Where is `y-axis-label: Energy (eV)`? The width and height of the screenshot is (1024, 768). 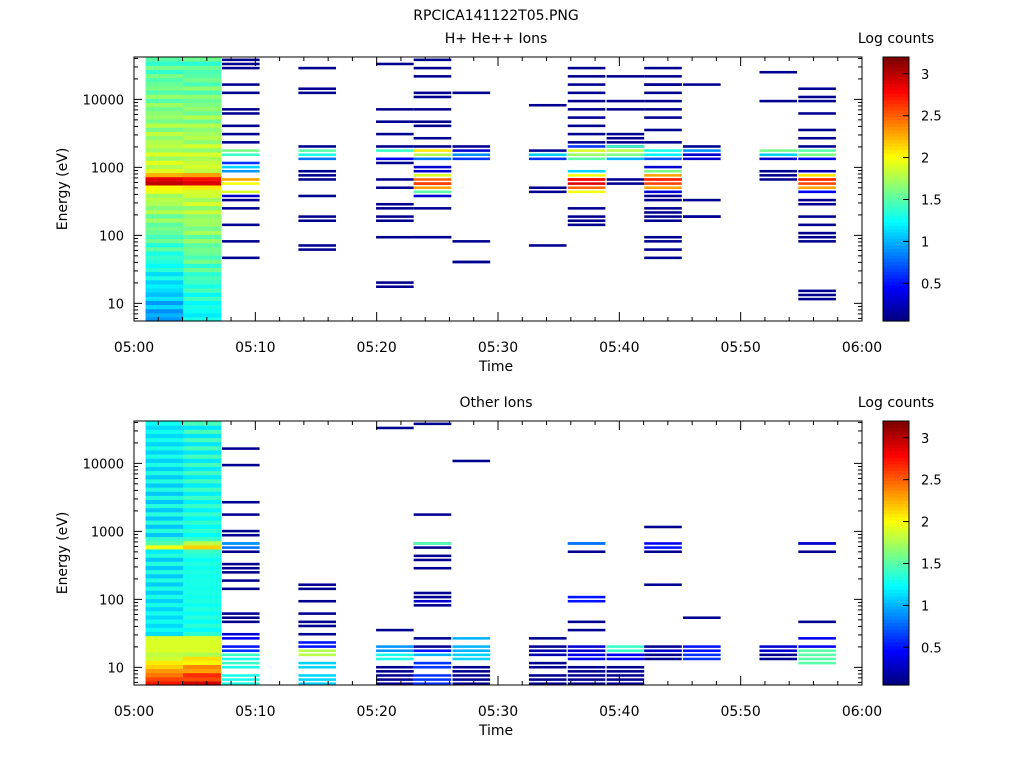 y-axis-label: Energy (eV) is located at coordinates (63, 189).